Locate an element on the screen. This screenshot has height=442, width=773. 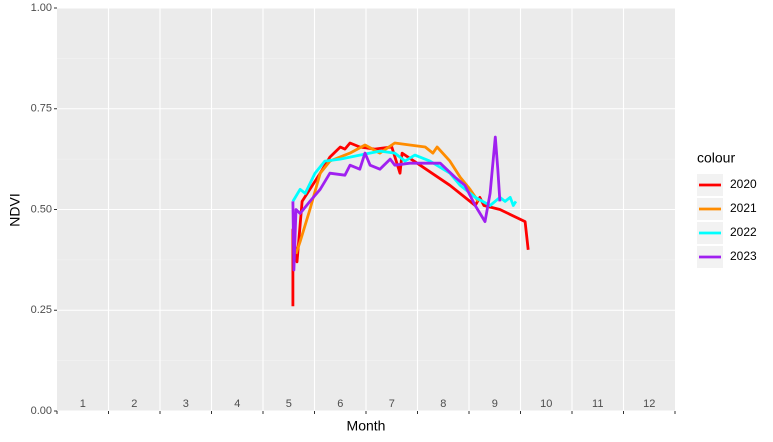
legend-title: colour is located at coordinates (716, 158).